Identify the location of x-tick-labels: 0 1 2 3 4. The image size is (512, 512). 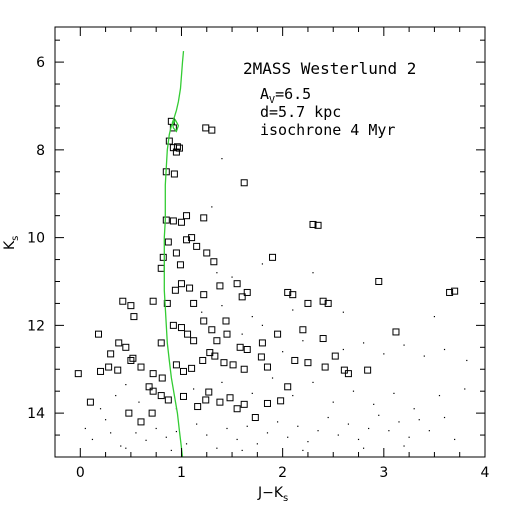
(283, 473).